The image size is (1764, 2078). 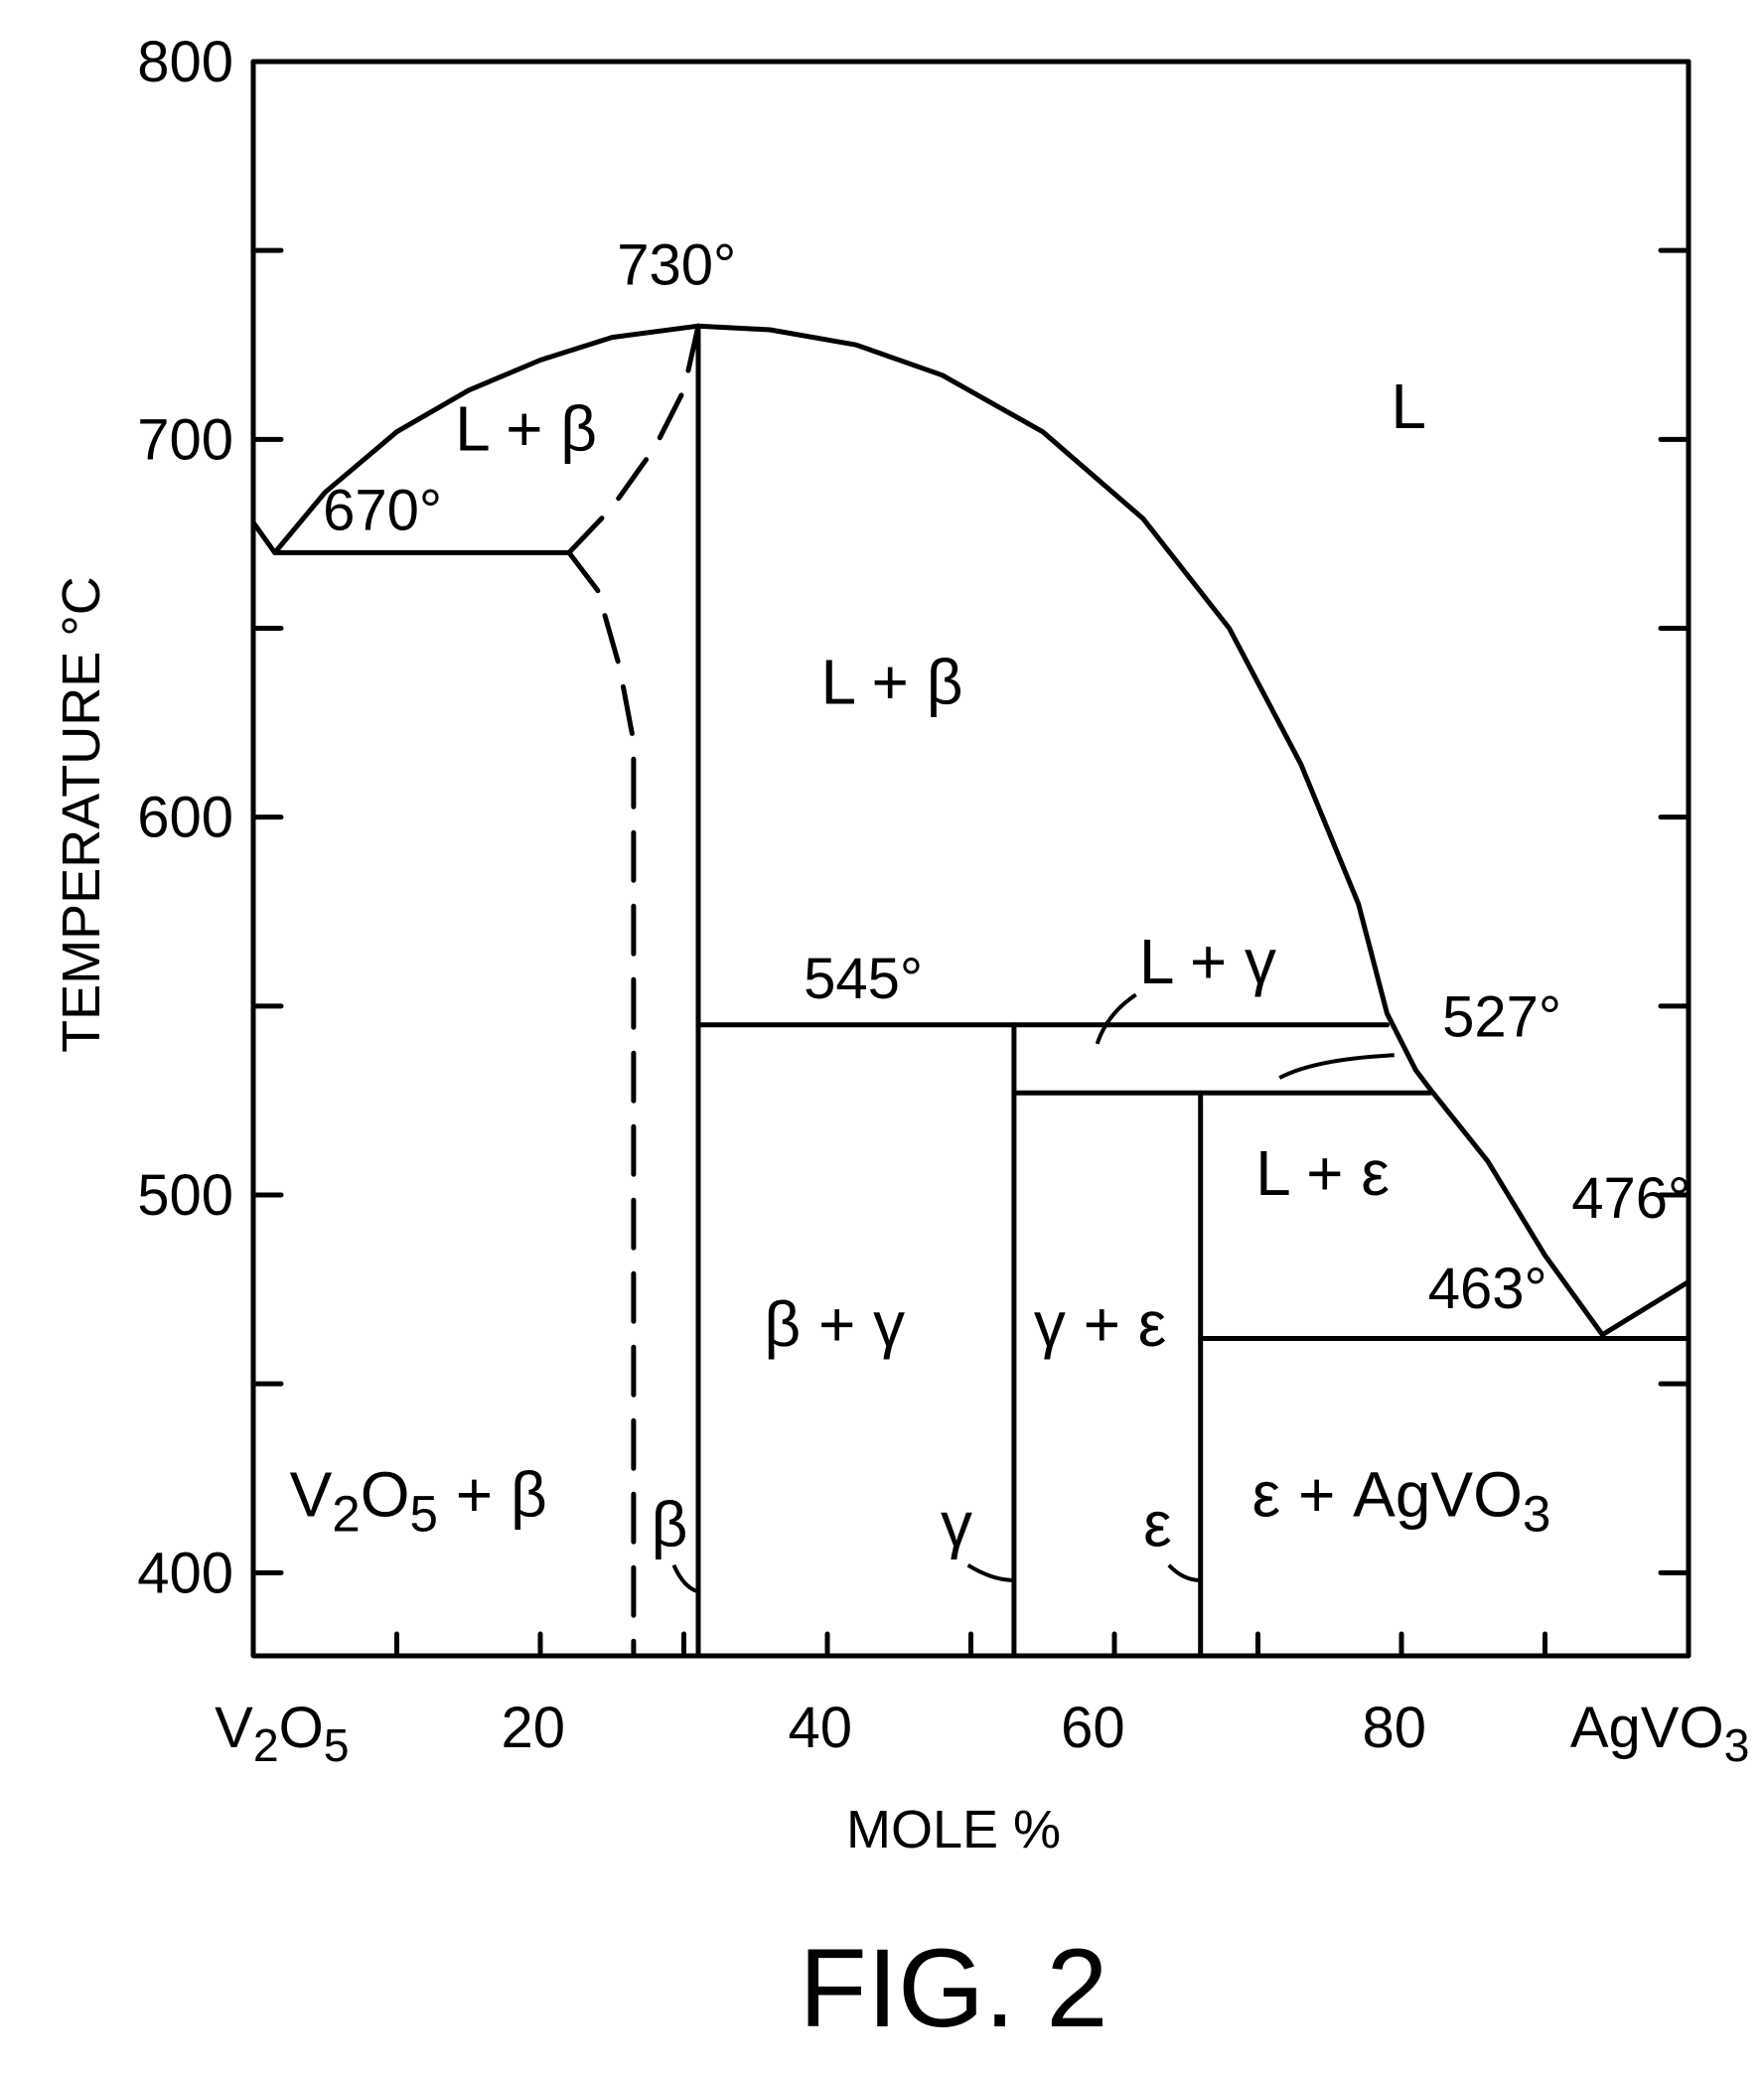 What do you see at coordinates (382, 511) in the screenshot?
I see `temperature-label: 670°` at bounding box center [382, 511].